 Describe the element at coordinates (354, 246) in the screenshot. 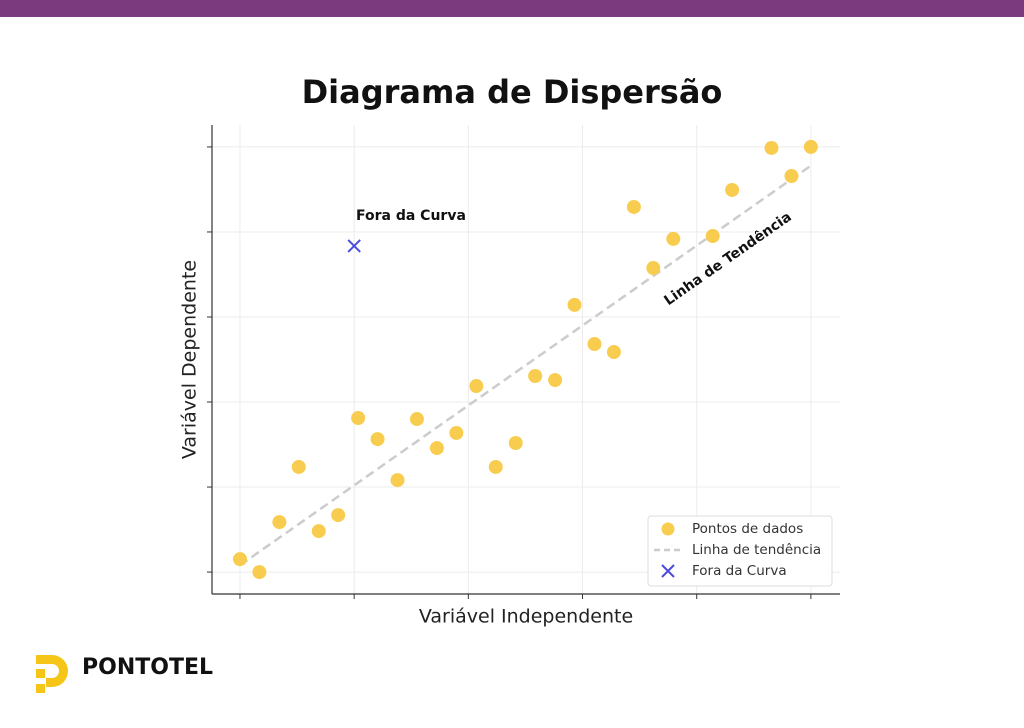

I see `cross-marker` at that location.